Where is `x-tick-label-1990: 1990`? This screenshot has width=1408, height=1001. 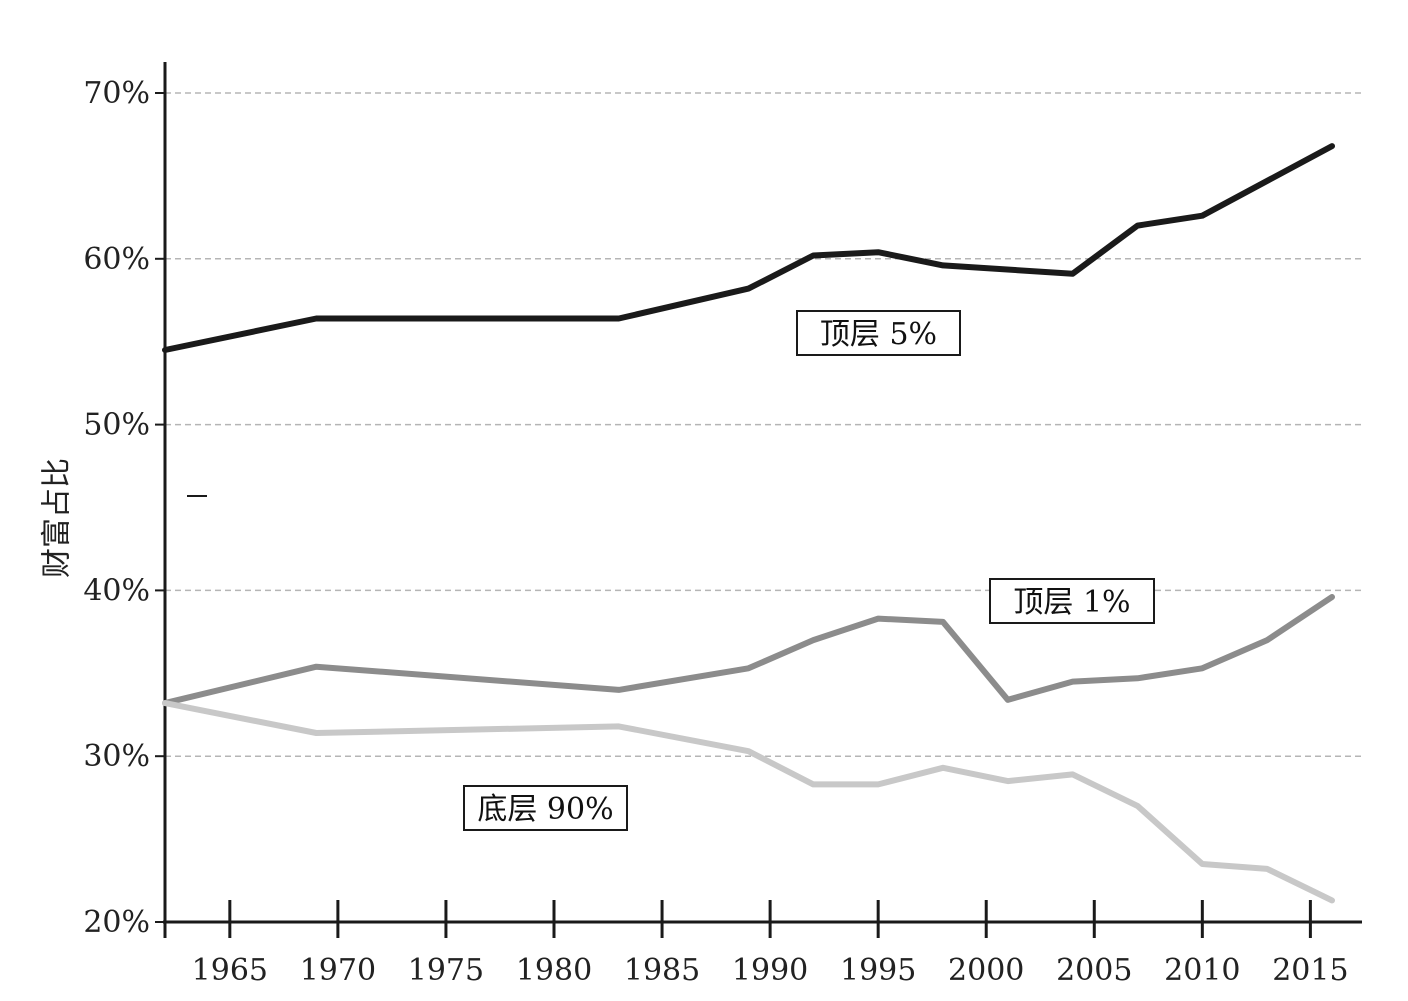 x-tick-label-1990: 1990 is located at coordinates (770, 970).